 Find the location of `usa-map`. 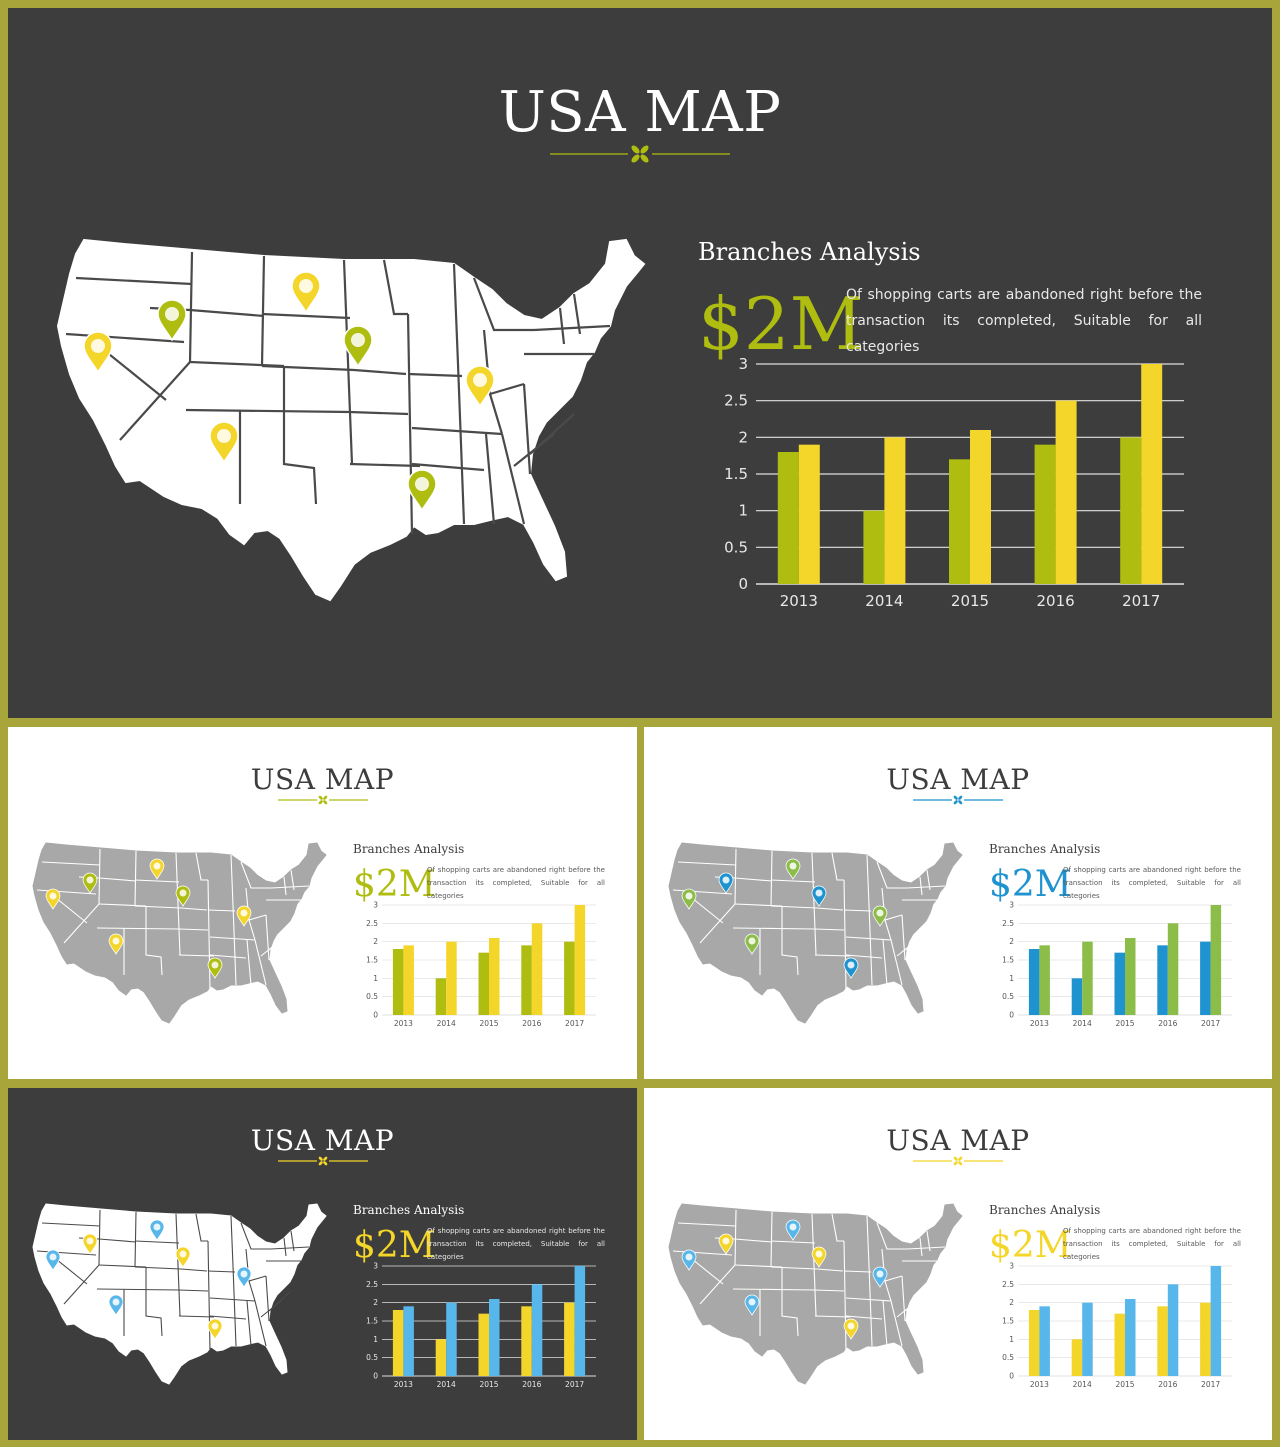

usa-map is located at coordinates (351, 420).